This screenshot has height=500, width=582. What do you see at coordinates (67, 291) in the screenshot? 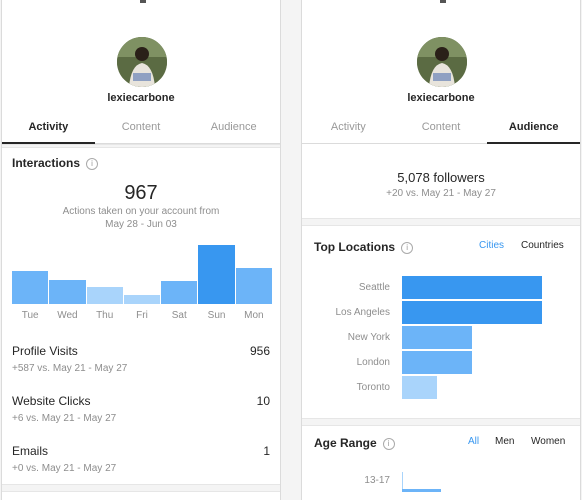
I see `bar-wed` at bounding box center [67, 291].